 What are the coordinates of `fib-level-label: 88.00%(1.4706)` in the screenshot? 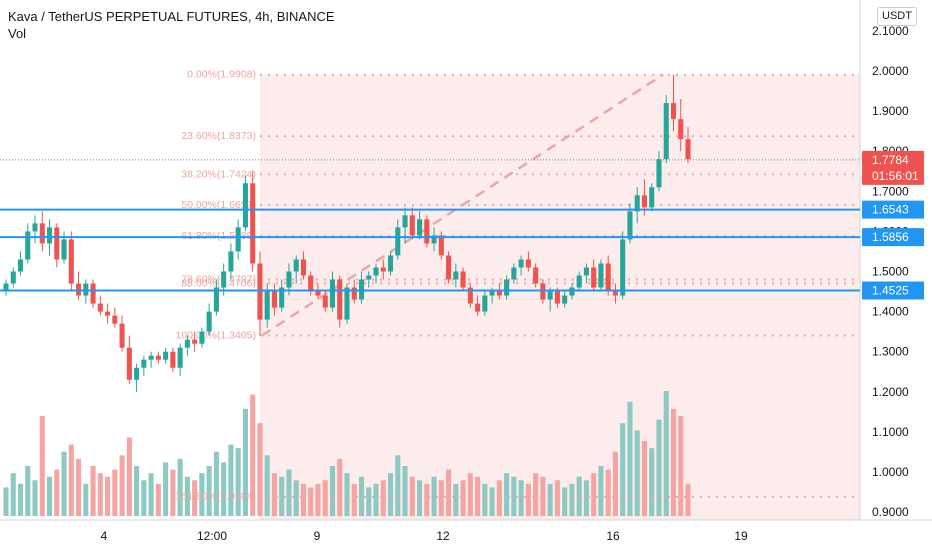 It's located at (218, 283).